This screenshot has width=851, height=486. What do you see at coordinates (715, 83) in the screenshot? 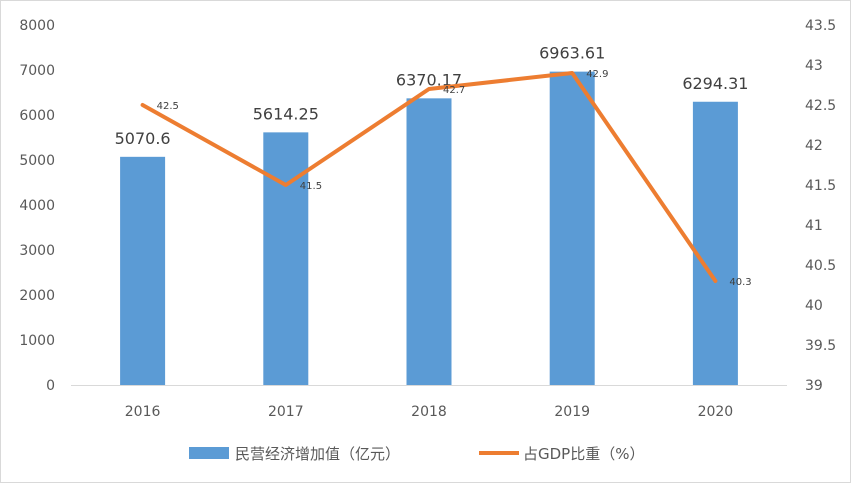
I see `bar-data-label: 6294.31` at bounding box center [715, 83].